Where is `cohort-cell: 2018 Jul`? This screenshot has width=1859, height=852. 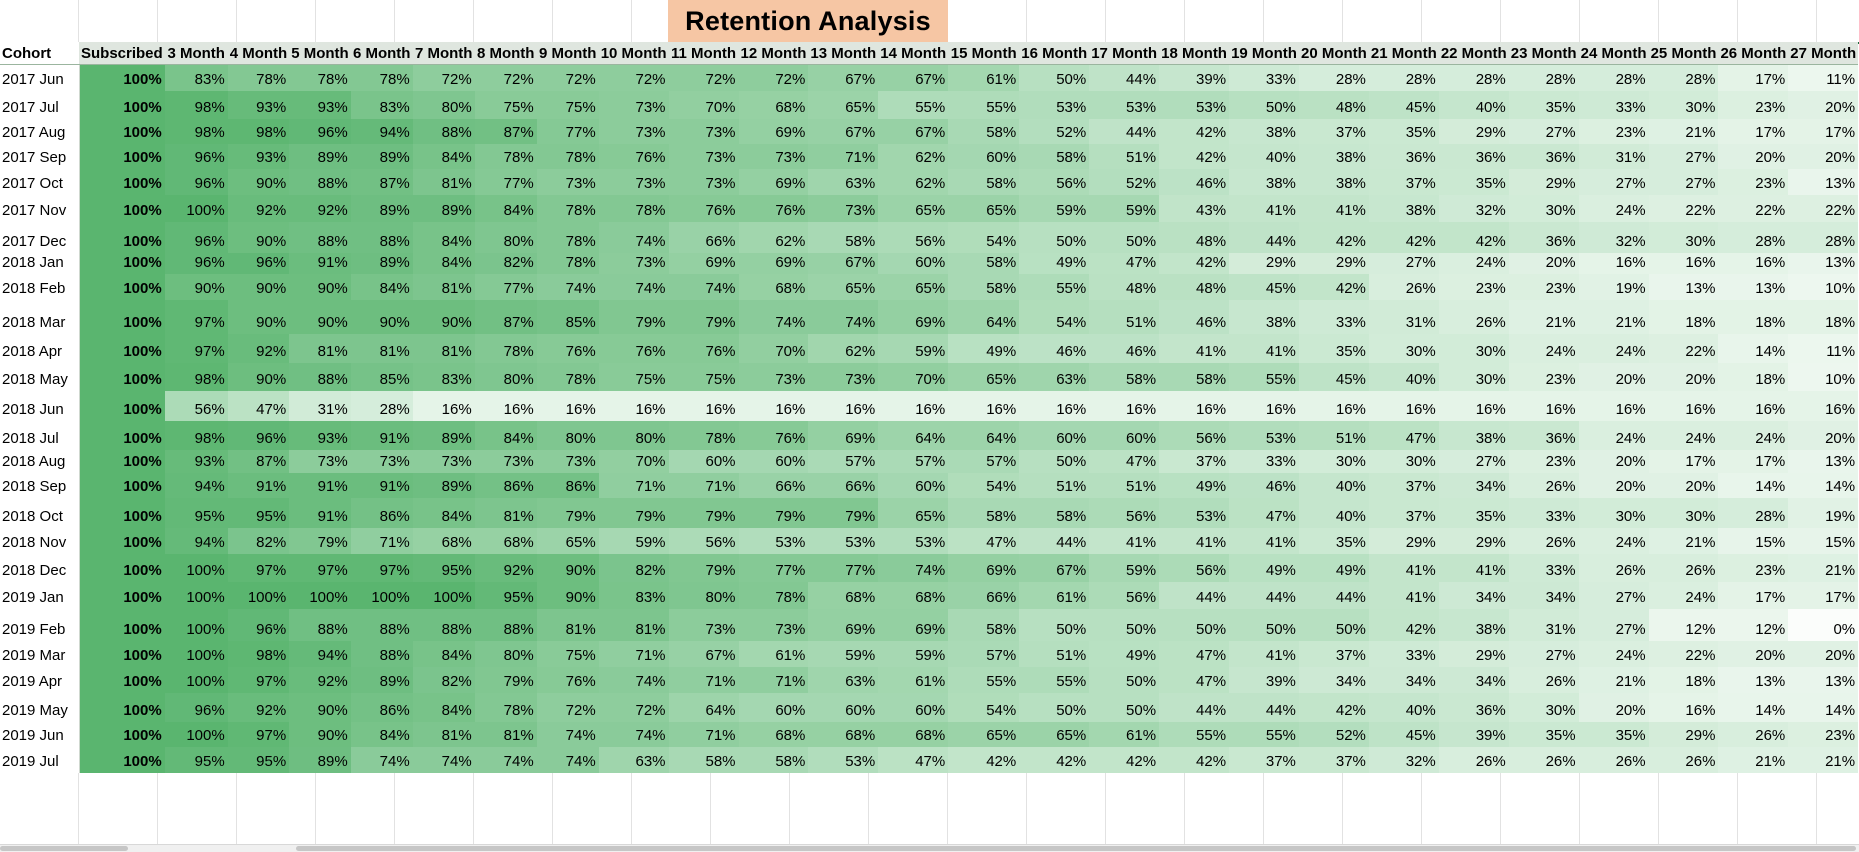 cohort-cell: 2018 Jul is located at coordinates (40, 435).